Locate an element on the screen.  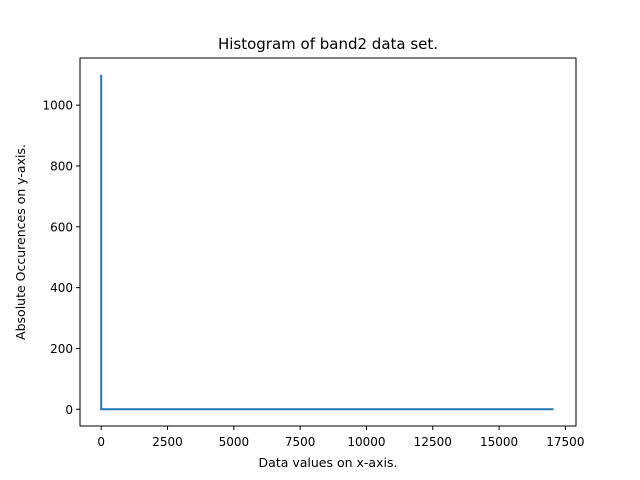
x-tick-label: 15000 is located at coordinates (499, 442).